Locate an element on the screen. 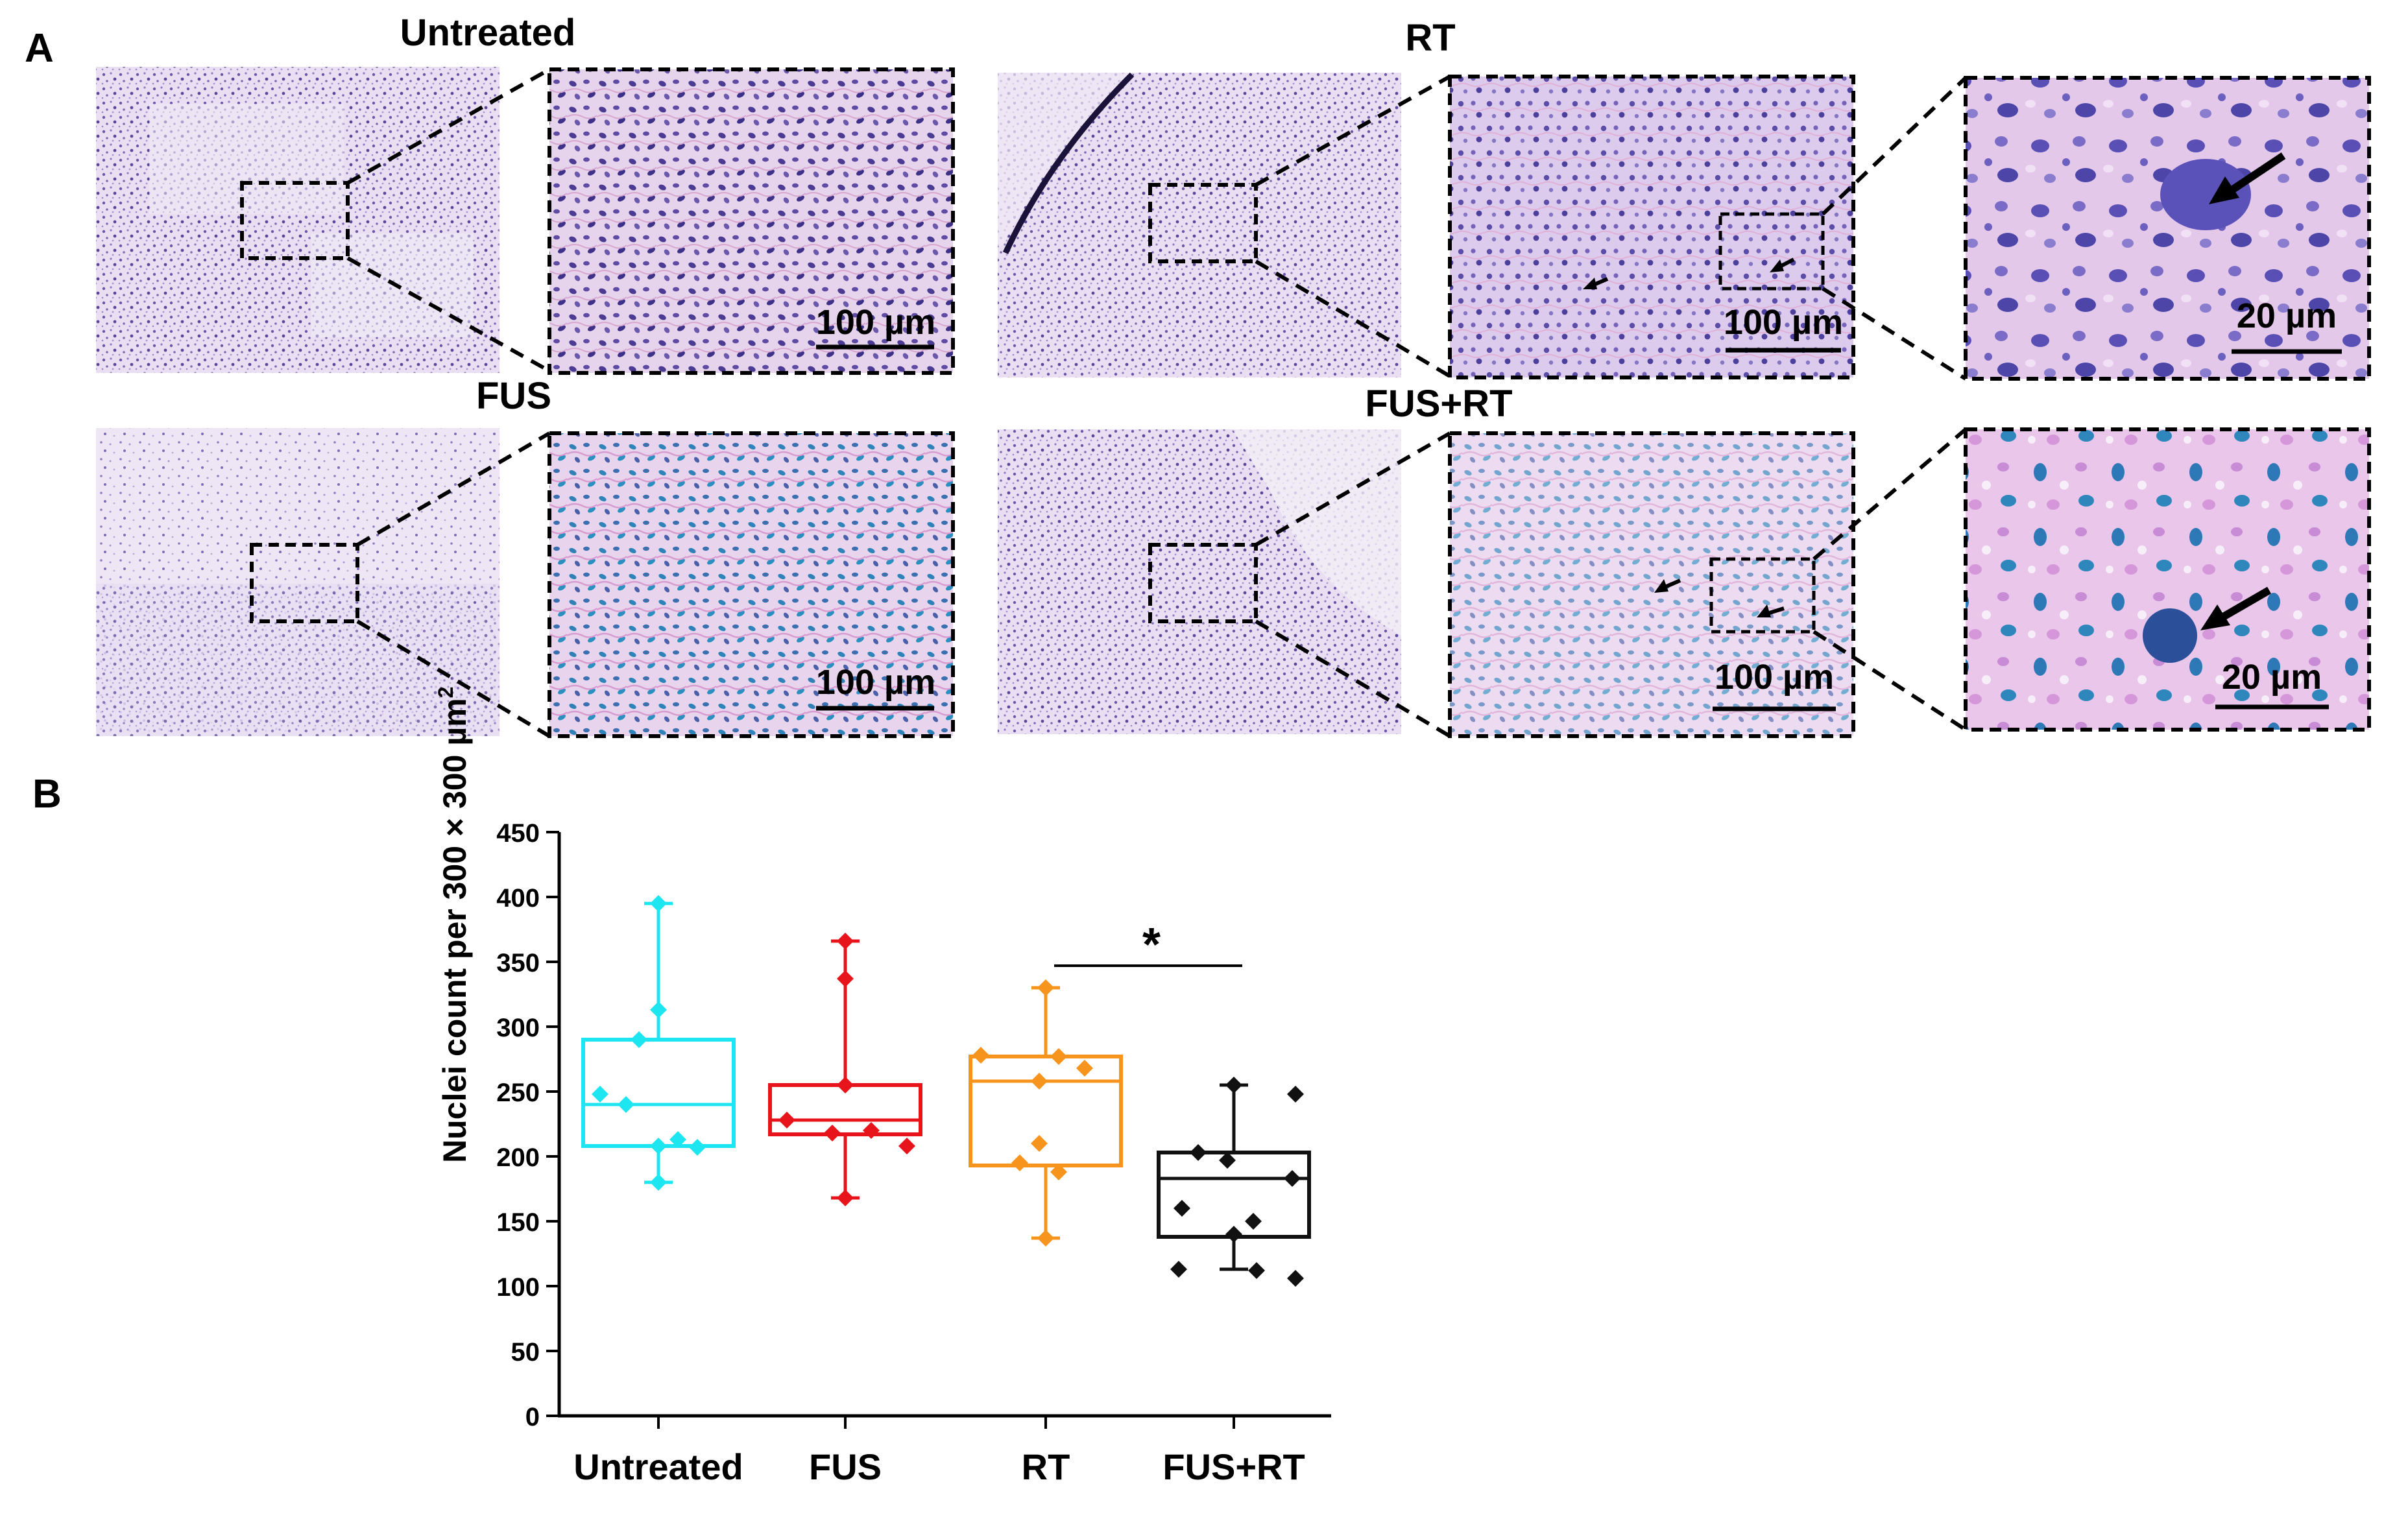  box-series-fus is located at coordinates (845, 1069).